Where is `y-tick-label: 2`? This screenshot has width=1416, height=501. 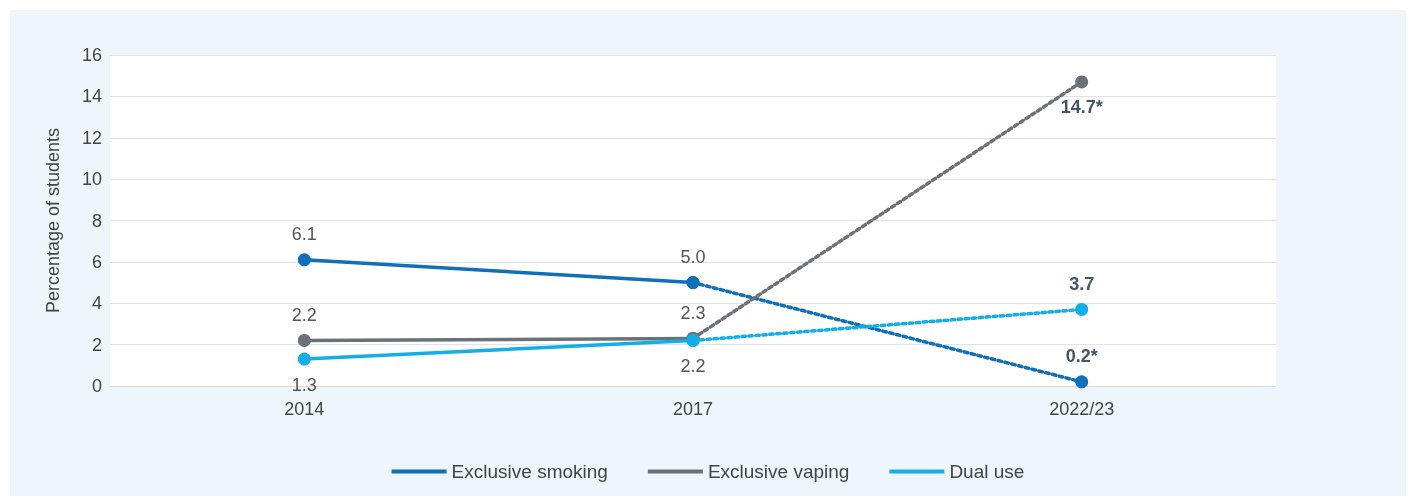 y-tick-label: 2 is located at coordinates (96, 344).